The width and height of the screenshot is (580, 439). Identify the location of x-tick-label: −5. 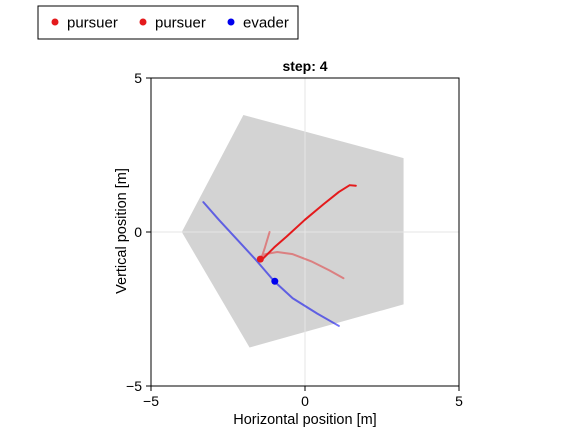
(151, 401).